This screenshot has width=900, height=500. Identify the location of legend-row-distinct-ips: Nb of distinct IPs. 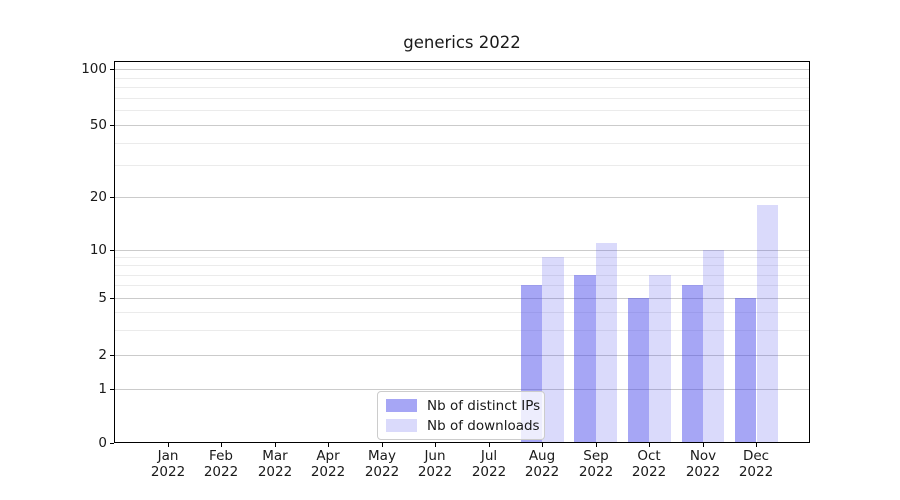
(463, 406).